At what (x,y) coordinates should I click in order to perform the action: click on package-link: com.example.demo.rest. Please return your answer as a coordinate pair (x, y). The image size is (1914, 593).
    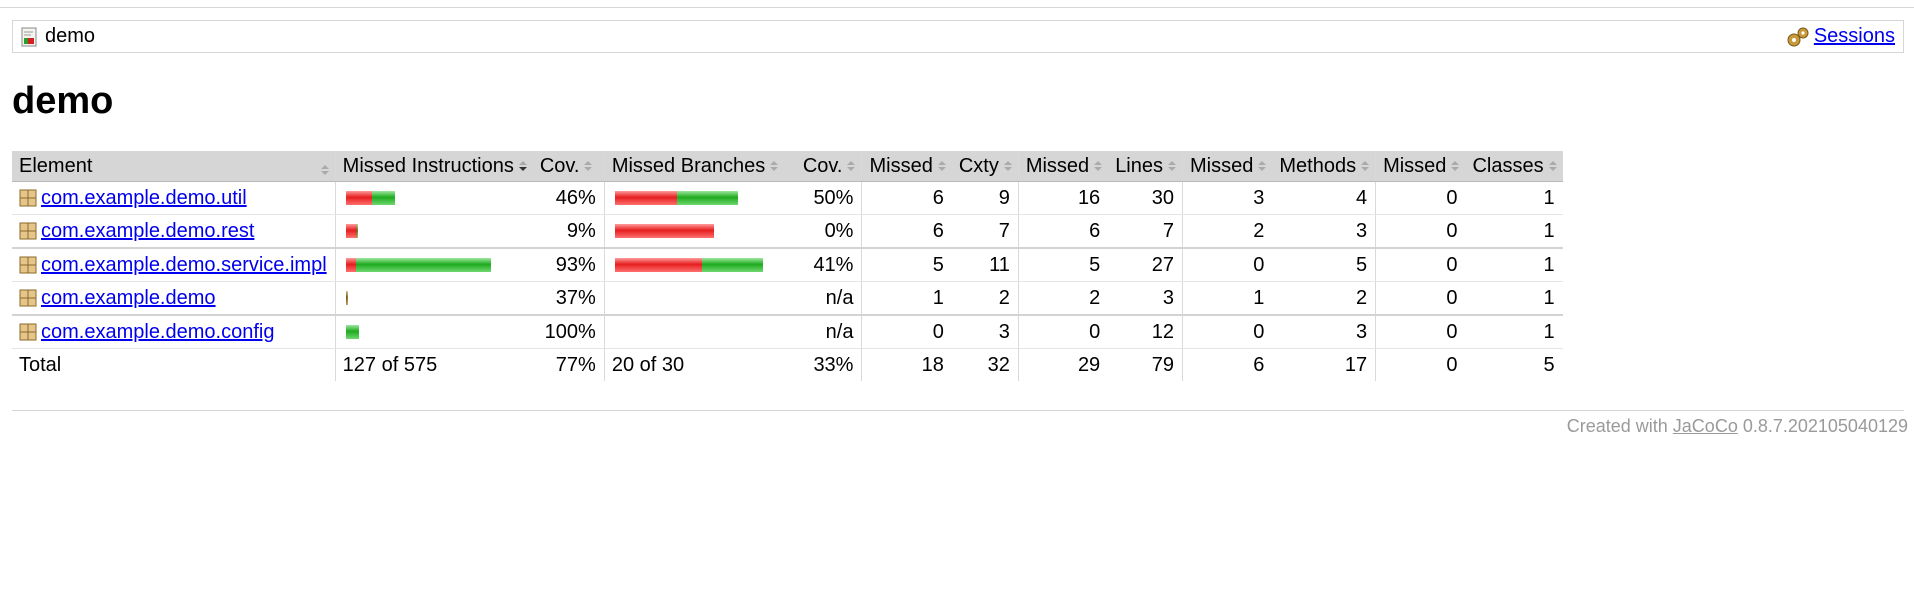
    Looking at the image, I should click on (148, 230).